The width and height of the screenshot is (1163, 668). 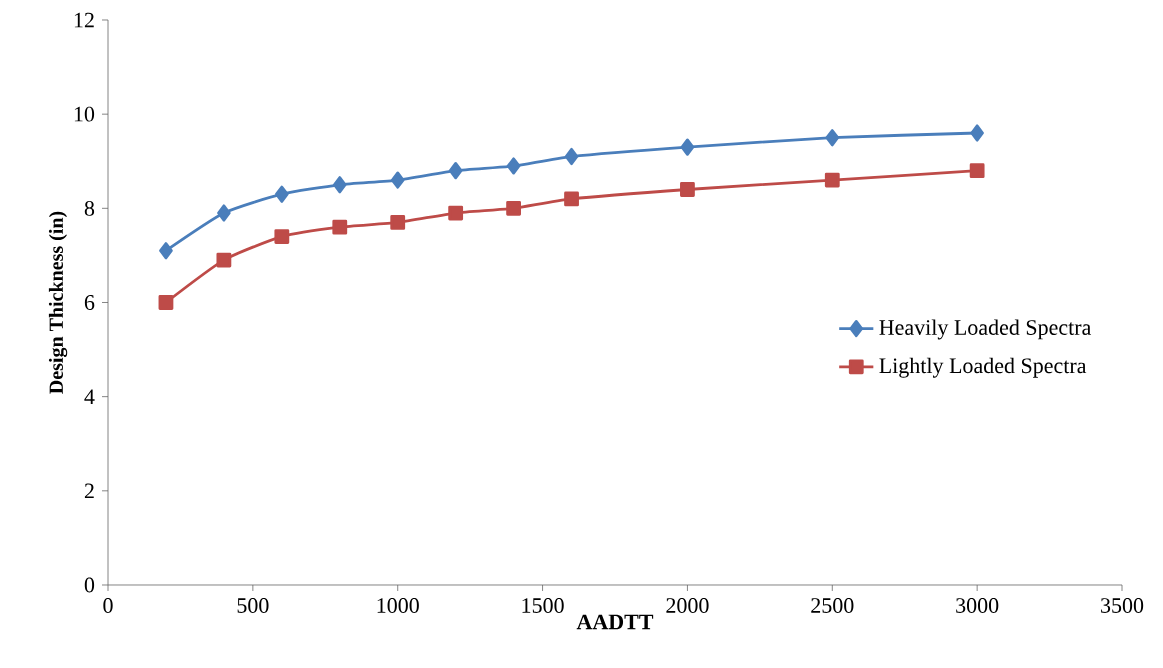 What do you see at coordinates (983, 367) in the screenshot?
I see `legend-label: Lightly Loaded Spectra` at bounding box center [983, 367].